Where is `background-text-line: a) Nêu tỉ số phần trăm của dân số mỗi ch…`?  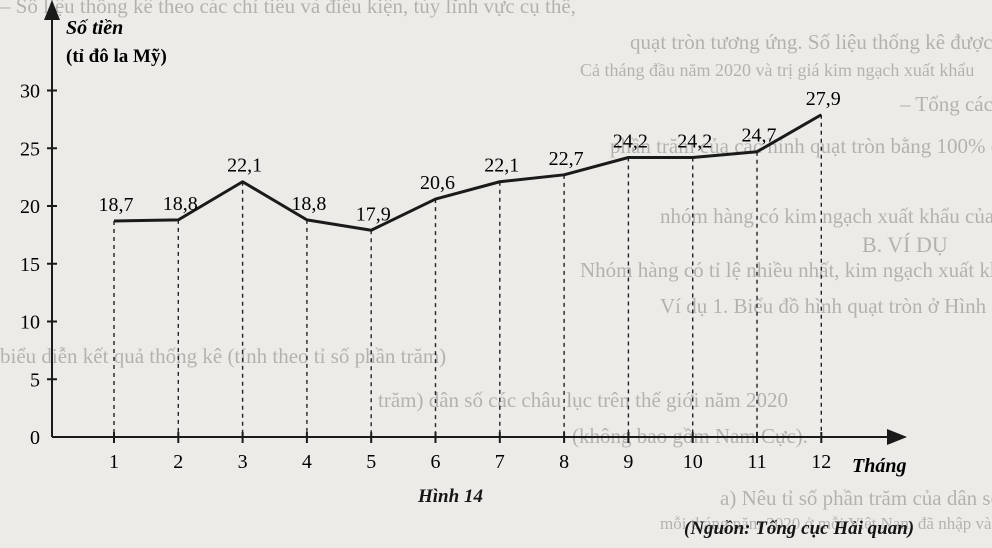
background-text-line: a) Nêu tỉ số phần trăm của dân số mỗi ch… is located at coordinates (856, 498).